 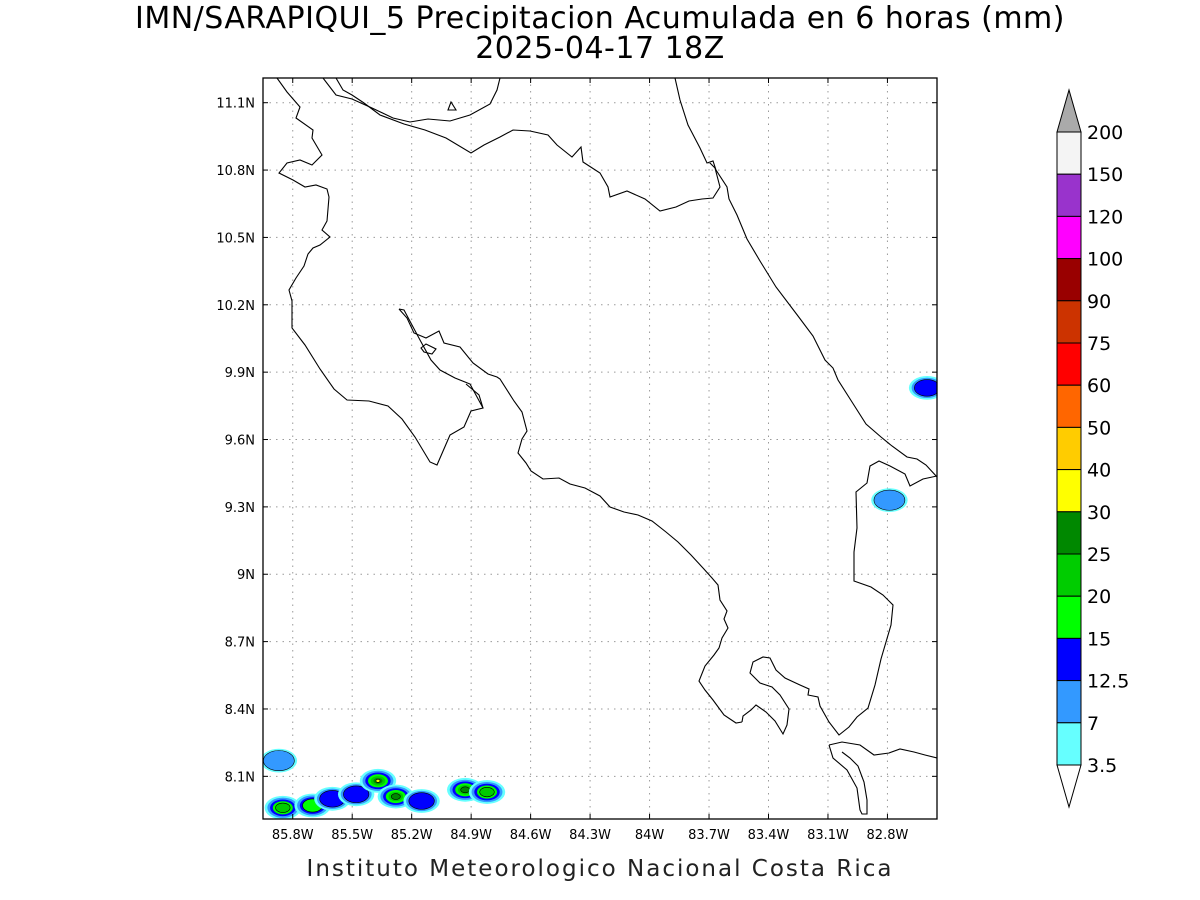 What do you see at coordinates (1105, 217) in the screenshot?
I see `colorbar-label: 120` at bounding box center [1105, 217].